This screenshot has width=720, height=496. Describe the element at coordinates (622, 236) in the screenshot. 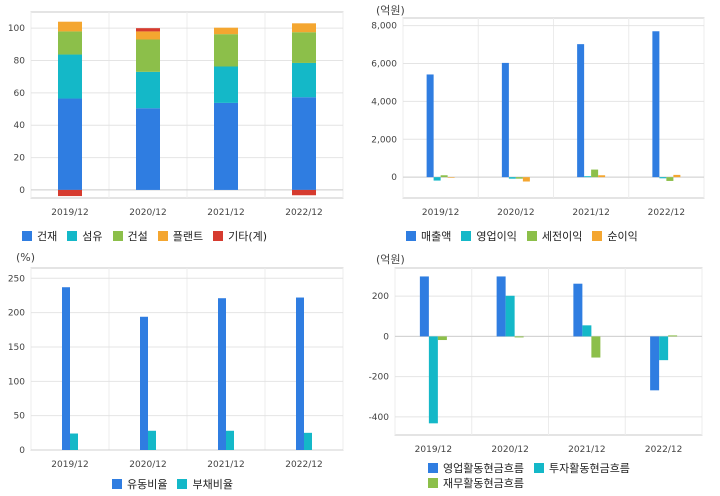

I see `legend-label: 순이익` at that location.